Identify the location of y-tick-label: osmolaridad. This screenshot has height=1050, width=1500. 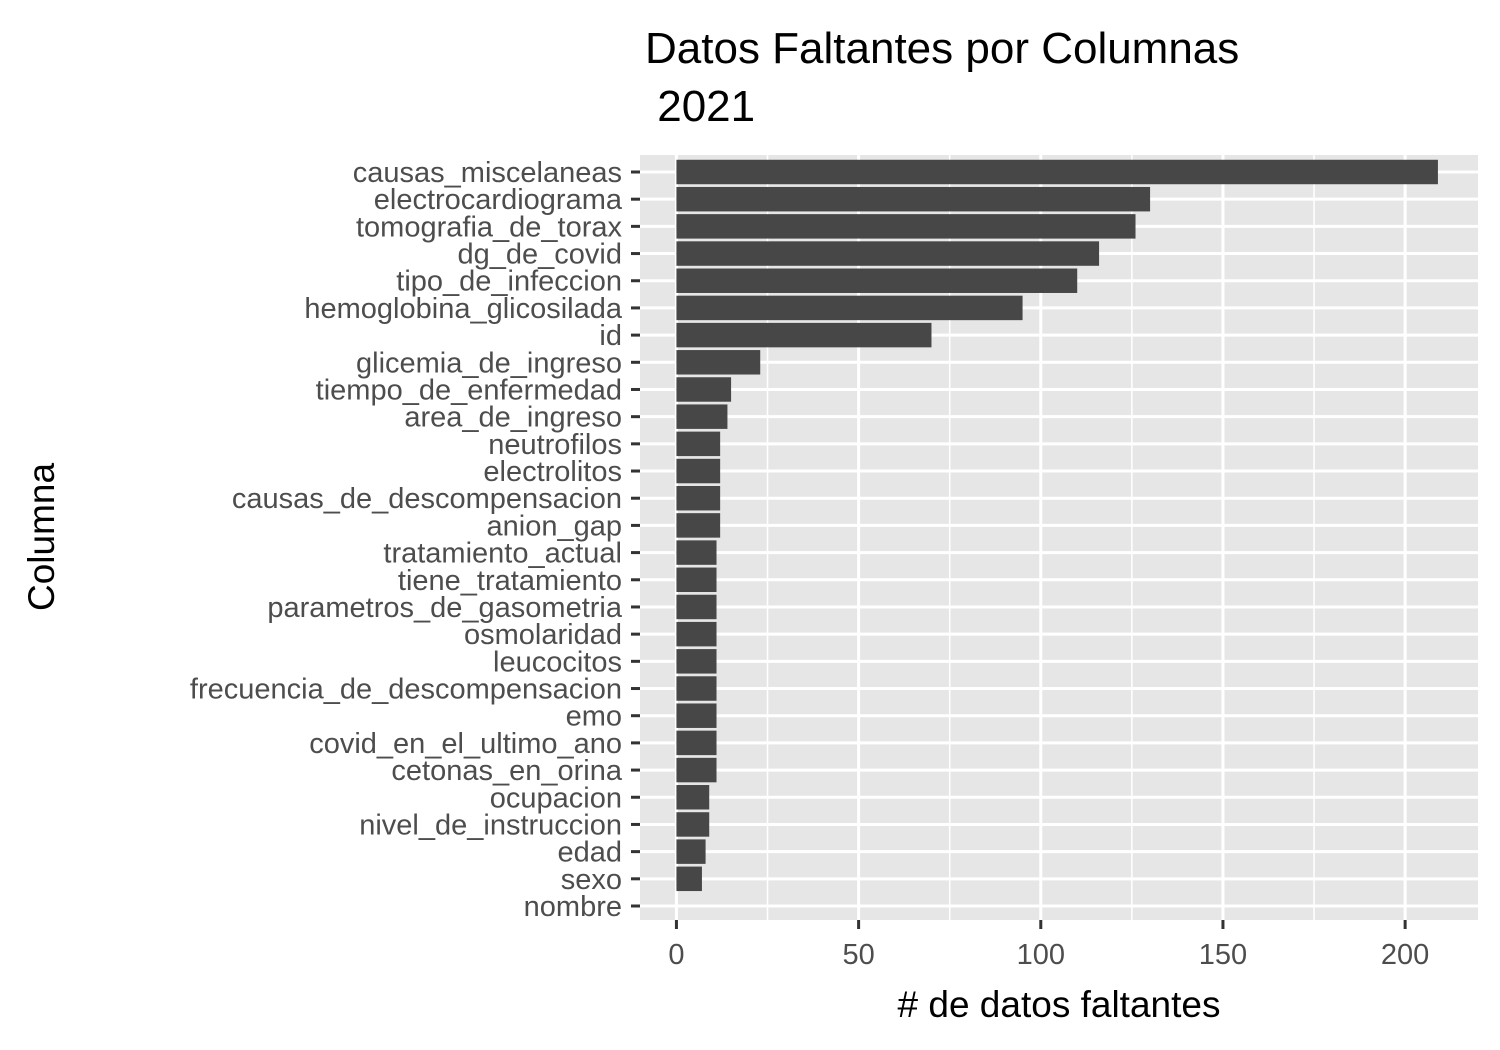
(543, 635).